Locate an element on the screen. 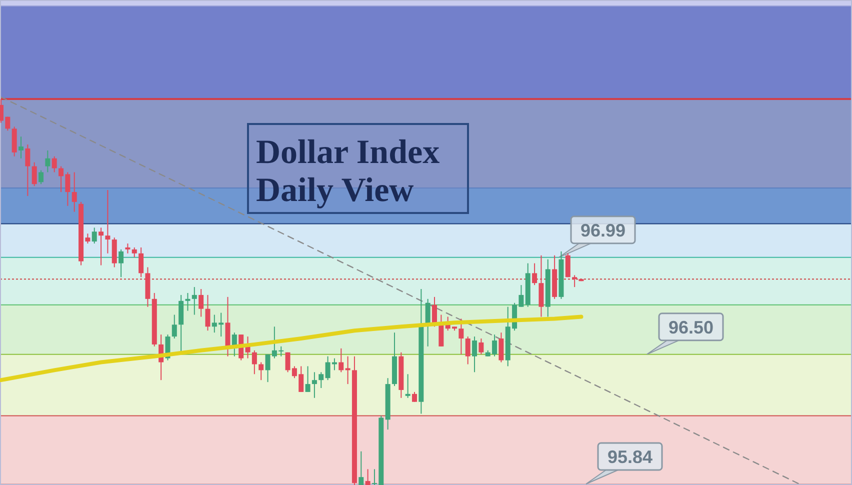 The height and width of the screenshot is (485, 852). ref-line-label: 96.99 is located at coordinates (603, 230).